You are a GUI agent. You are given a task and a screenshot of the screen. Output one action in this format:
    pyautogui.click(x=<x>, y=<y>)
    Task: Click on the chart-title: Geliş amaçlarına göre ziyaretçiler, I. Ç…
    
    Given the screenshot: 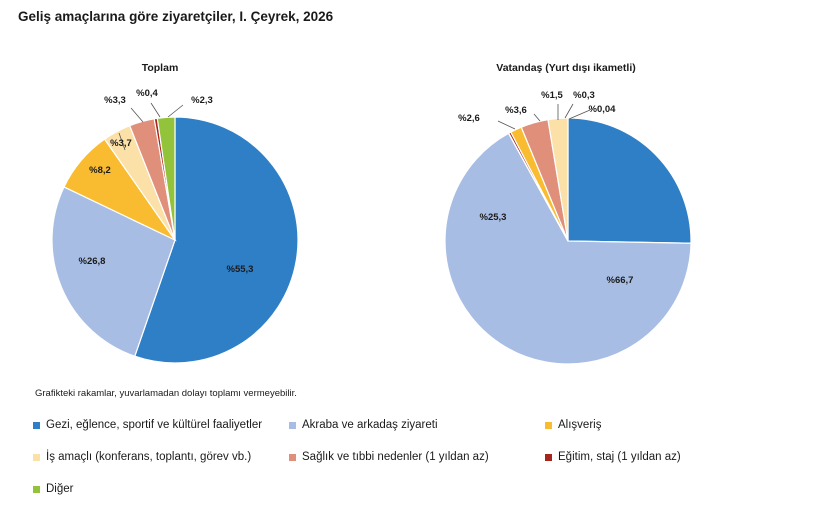 What is the action you would take?
    pyautogui.click(x=176, y=16)
    